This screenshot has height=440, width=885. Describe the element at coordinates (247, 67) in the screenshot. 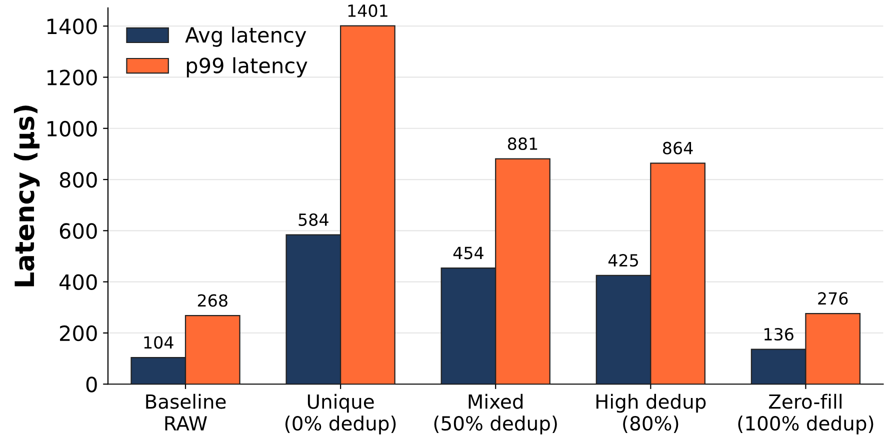

I see `legend-label: p99 latency` at that location.